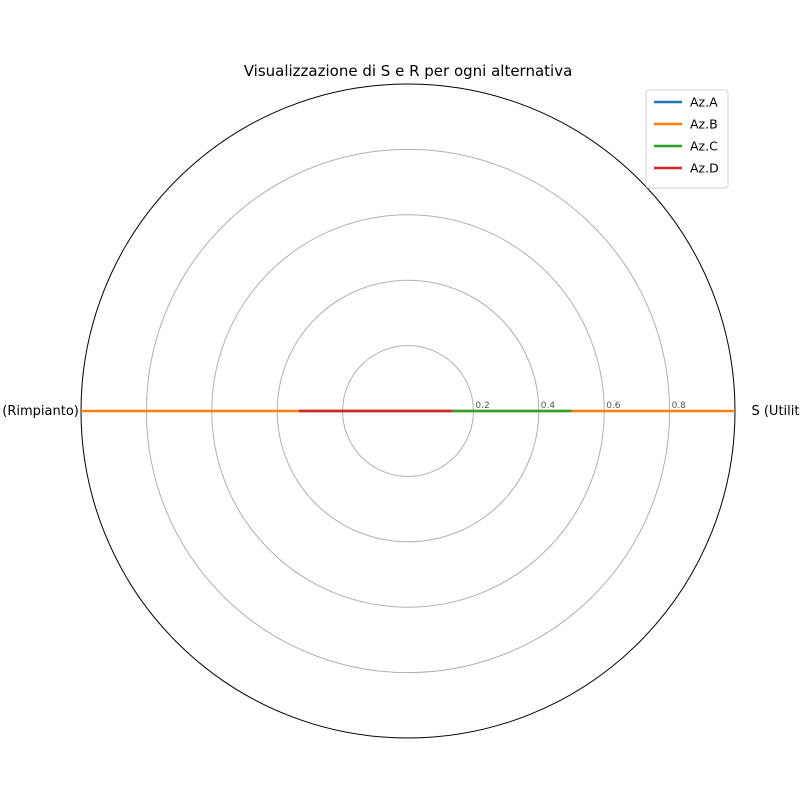 Image resolution: width=800 pixels, height=804 pixels. Describe the element at coordinates (679, 406) in the screenshot. I see `radial-tick-label: 0.8` at that location.